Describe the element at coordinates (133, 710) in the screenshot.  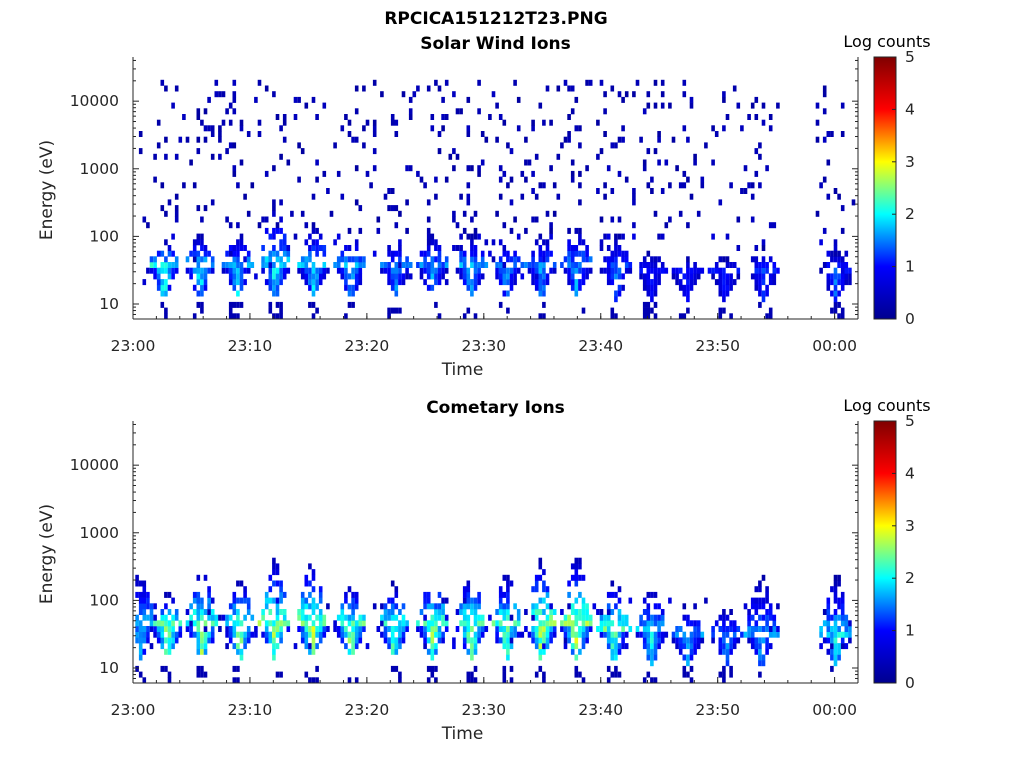
I see `x-tick-label: 23:00` at that location.